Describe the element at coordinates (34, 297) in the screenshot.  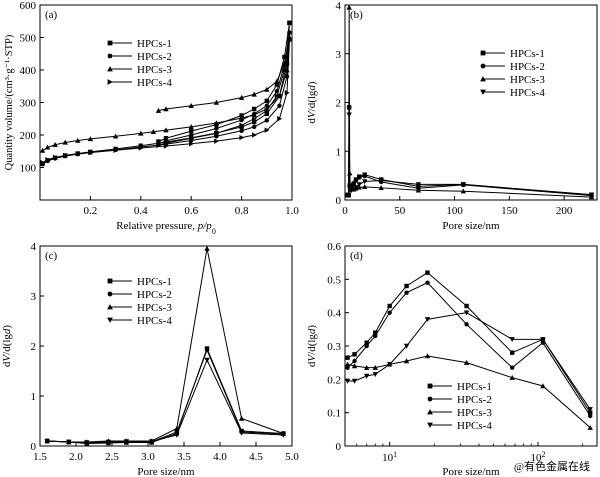
I see `y-tick-label: 3` at that location.